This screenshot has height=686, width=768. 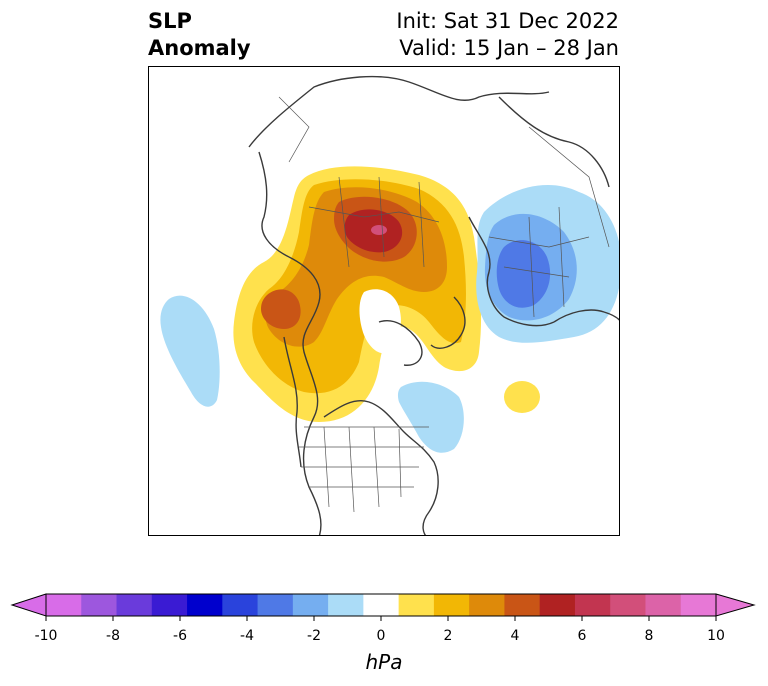 What do you see at coordinates (381, 636) in the screenshot?
I see `colorbar-tick-label: 0` at bounding box center [381, 636].